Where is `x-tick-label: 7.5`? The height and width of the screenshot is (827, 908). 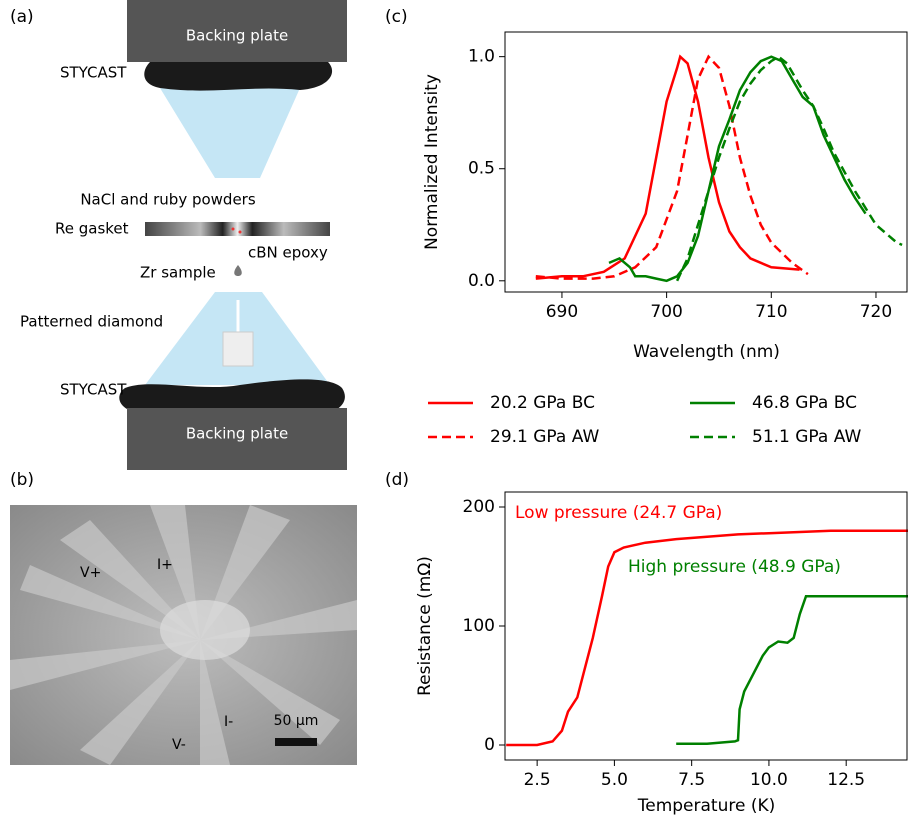
x-tick-label: 7.5 is located at coordinates (691, 780).